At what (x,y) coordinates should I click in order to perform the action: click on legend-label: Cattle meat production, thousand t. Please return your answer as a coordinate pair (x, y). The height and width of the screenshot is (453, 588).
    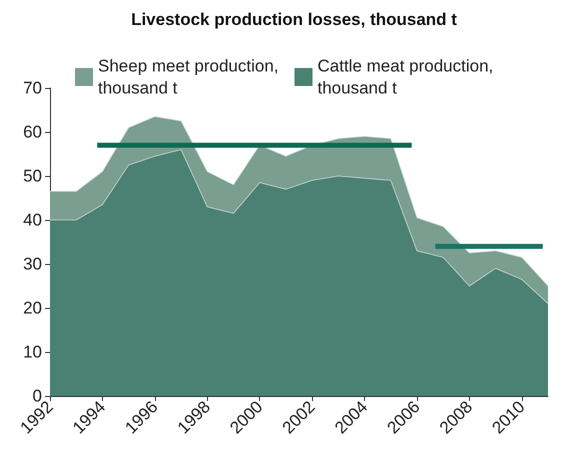
    Looking at the image, I should click on (406, 77).